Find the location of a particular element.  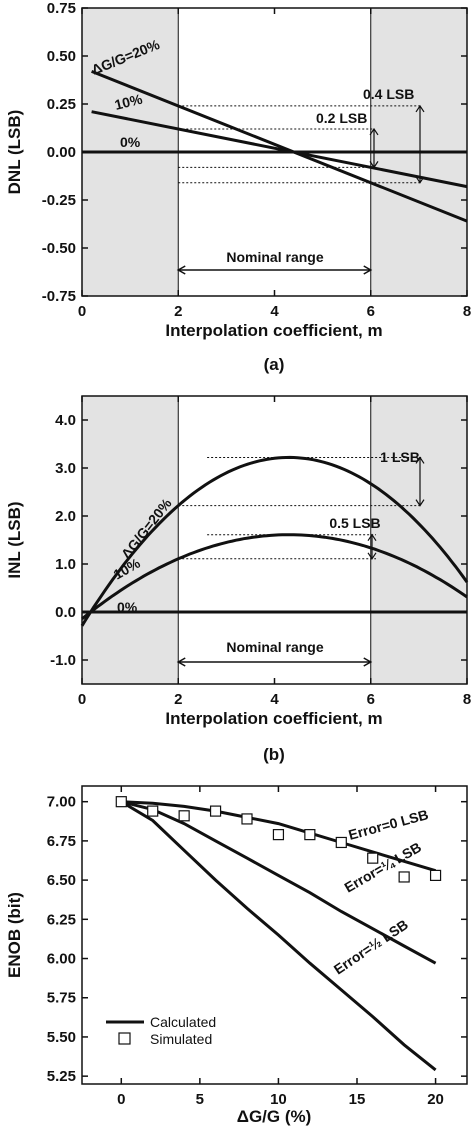

annotation-small-arrow-a: 0.2 LSB is located at coordinates (341, 118).